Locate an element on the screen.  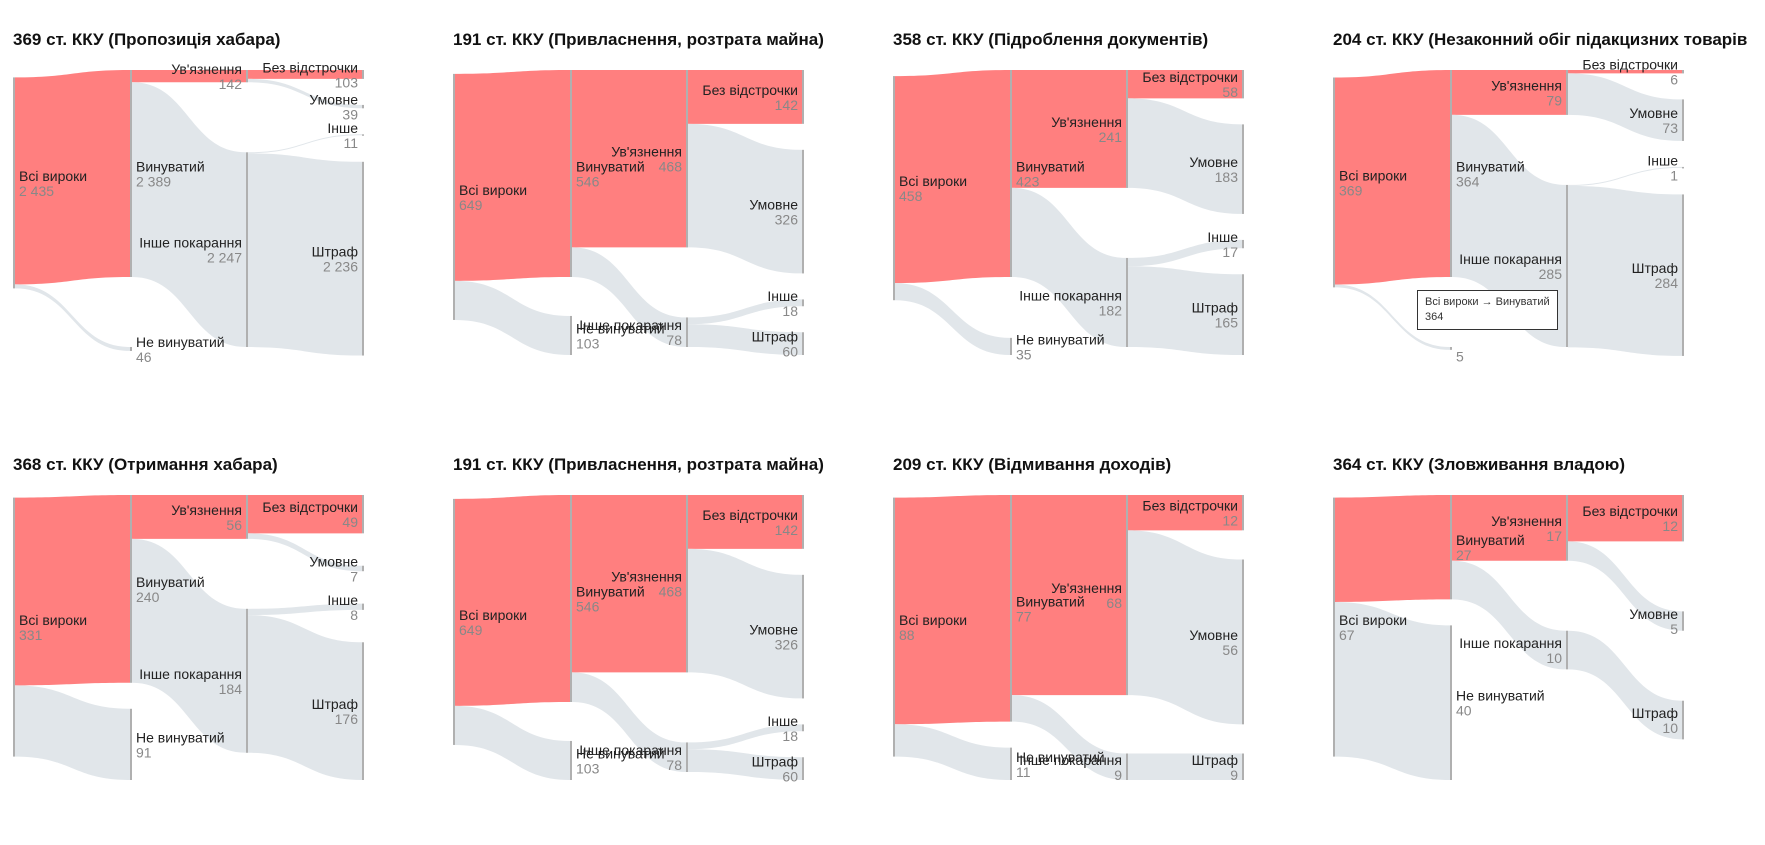
node-value: 182 is located at coordinates (1111, 310).